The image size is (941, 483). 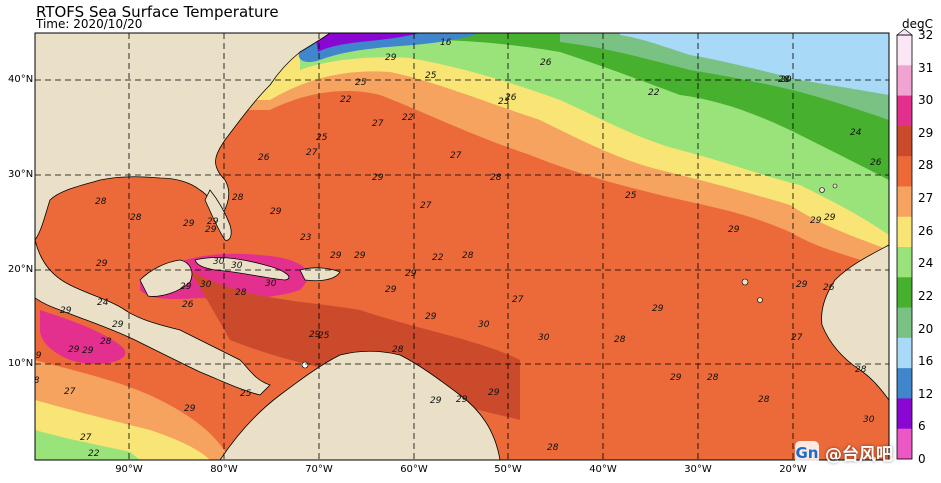 I want to click on land-hispaniola, so click(x=320, y=274).